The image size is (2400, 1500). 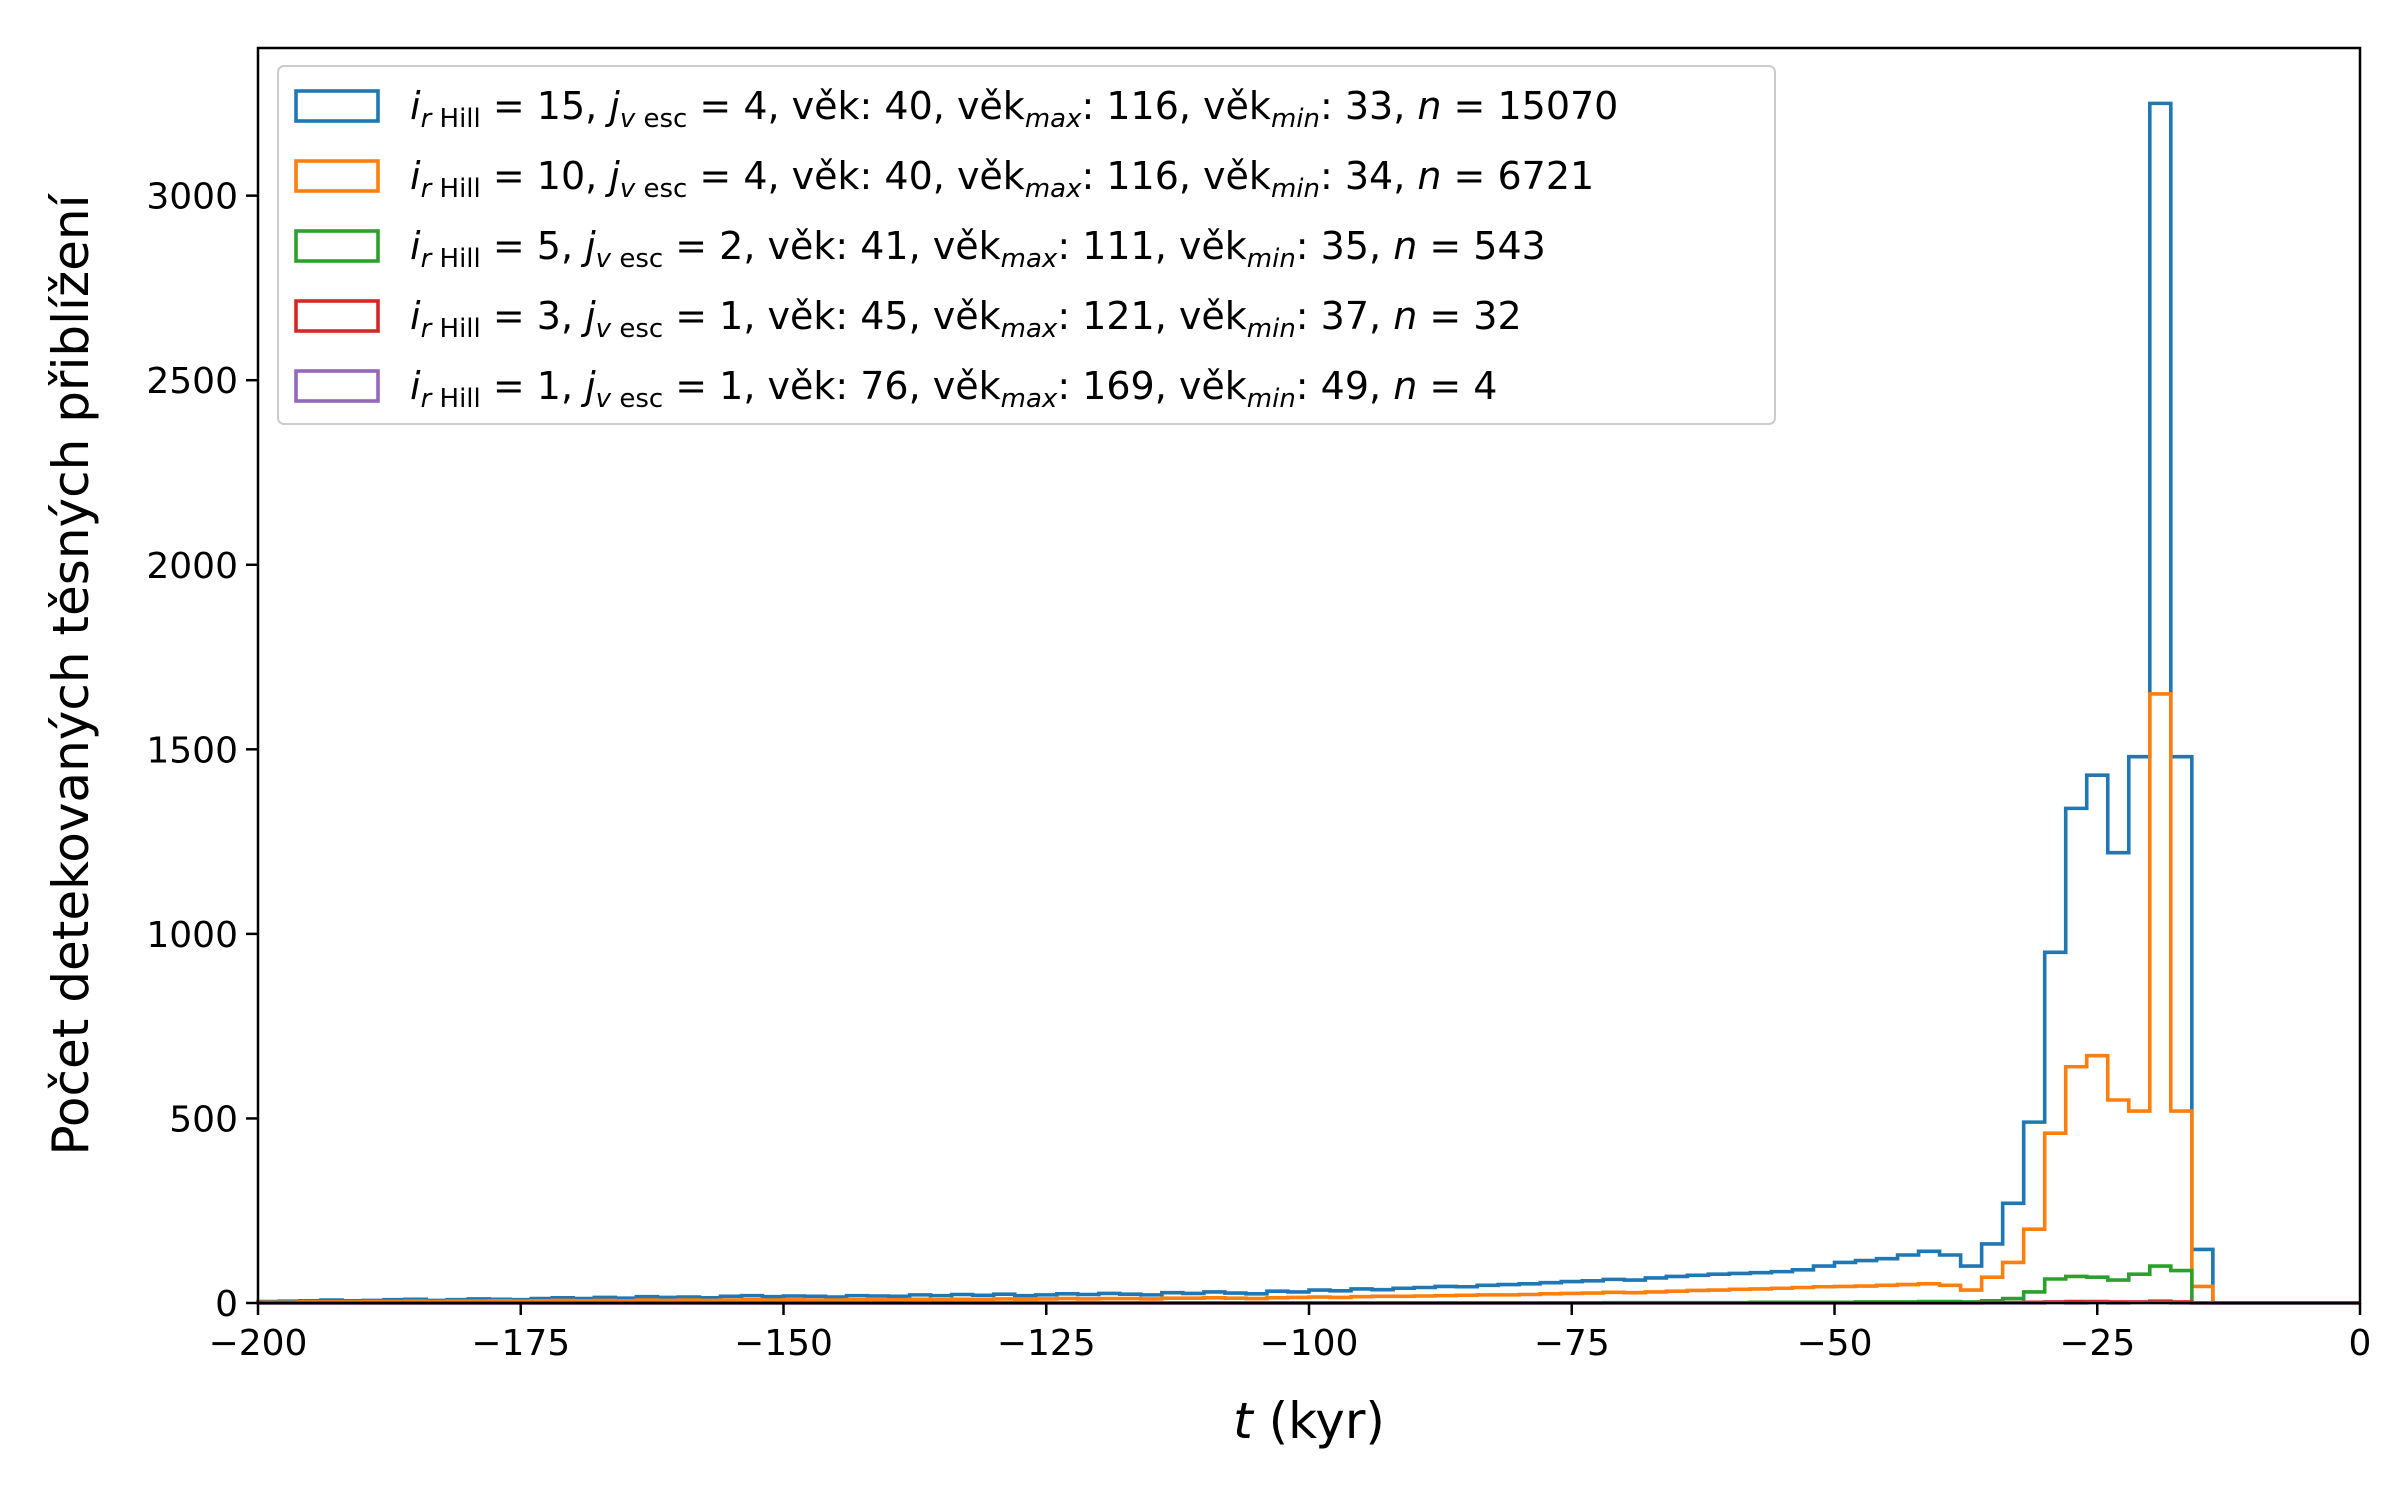 I want to click on x-tick-label: 0, so click(x=2360, y=1343).